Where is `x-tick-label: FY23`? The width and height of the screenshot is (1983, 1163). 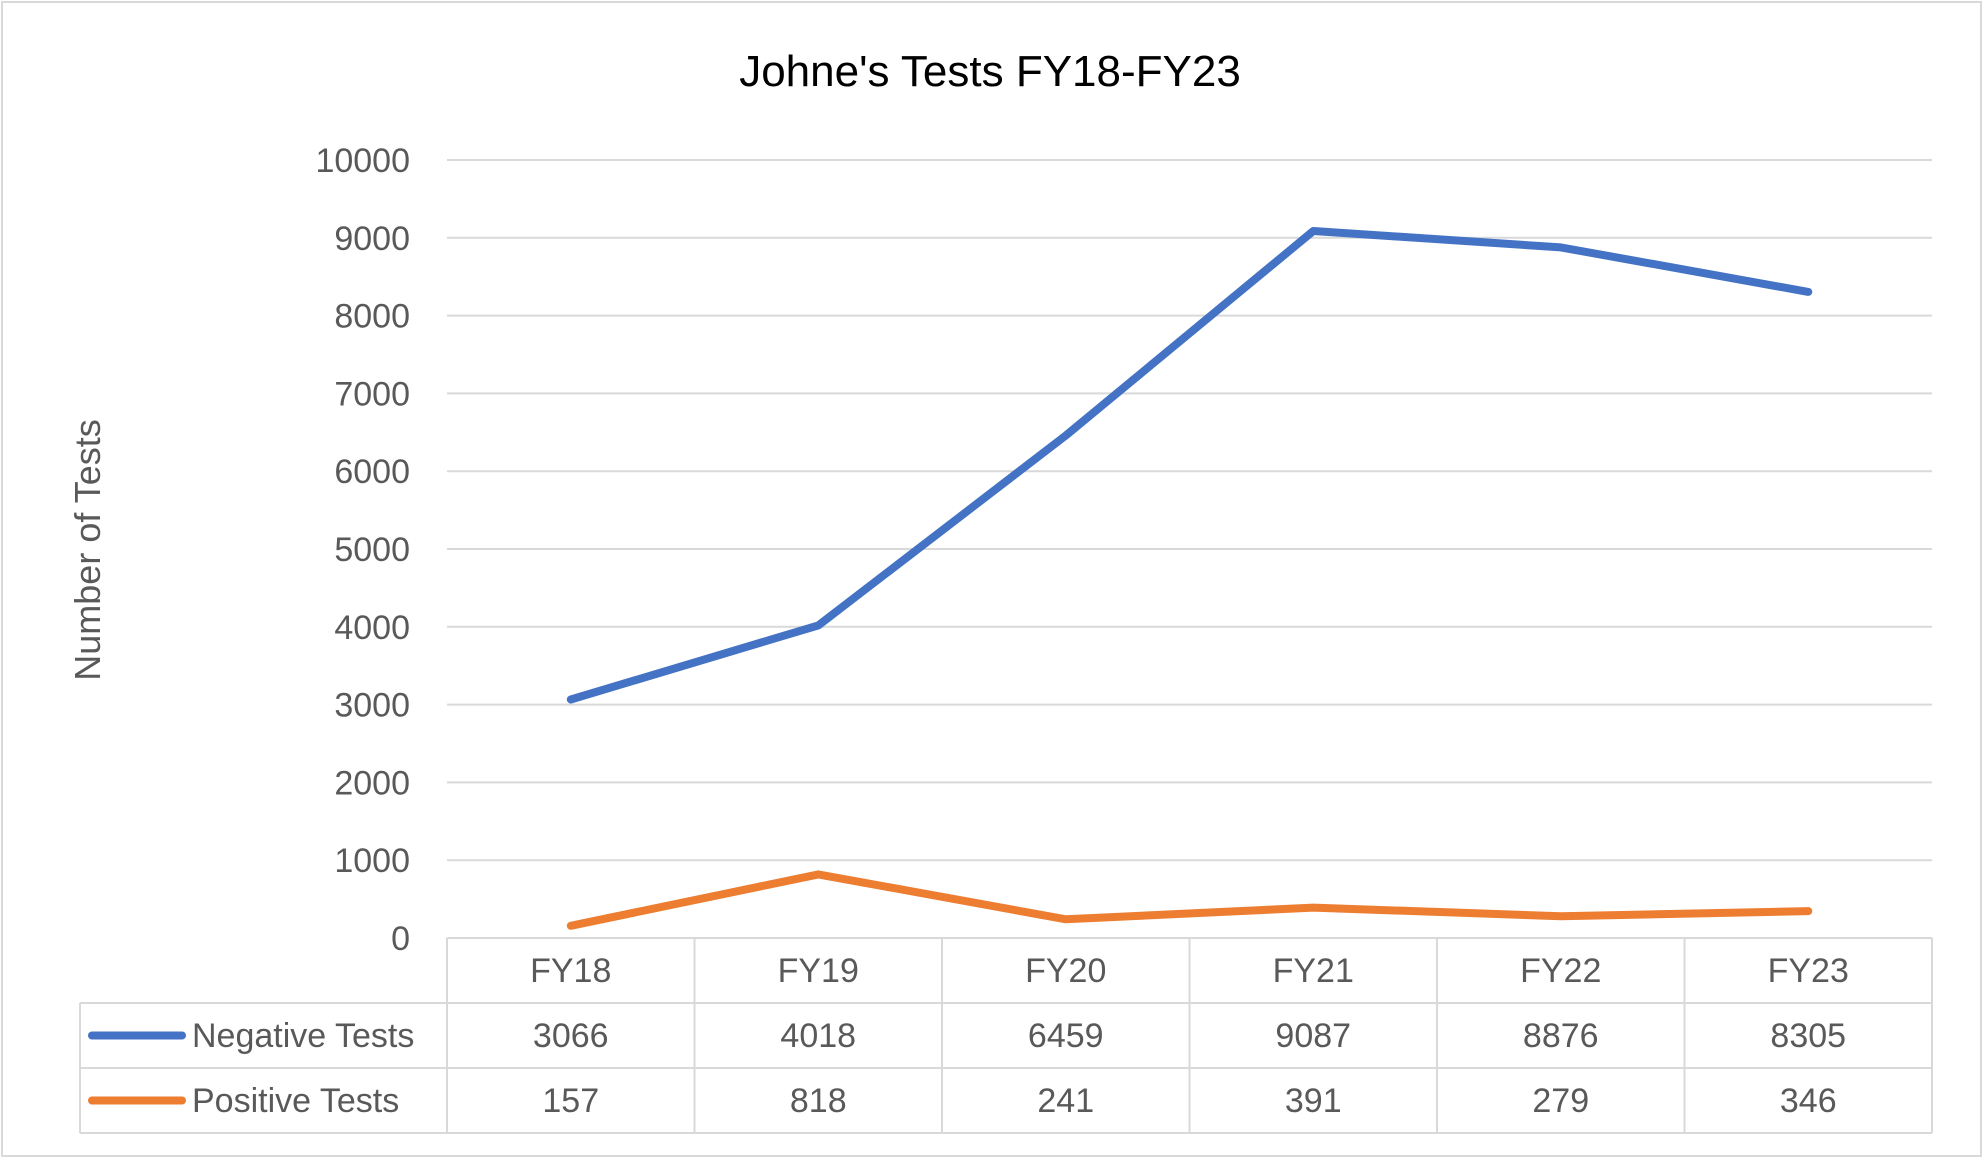
x-tick-label: FY23 is located at coordinates (1808, 971).